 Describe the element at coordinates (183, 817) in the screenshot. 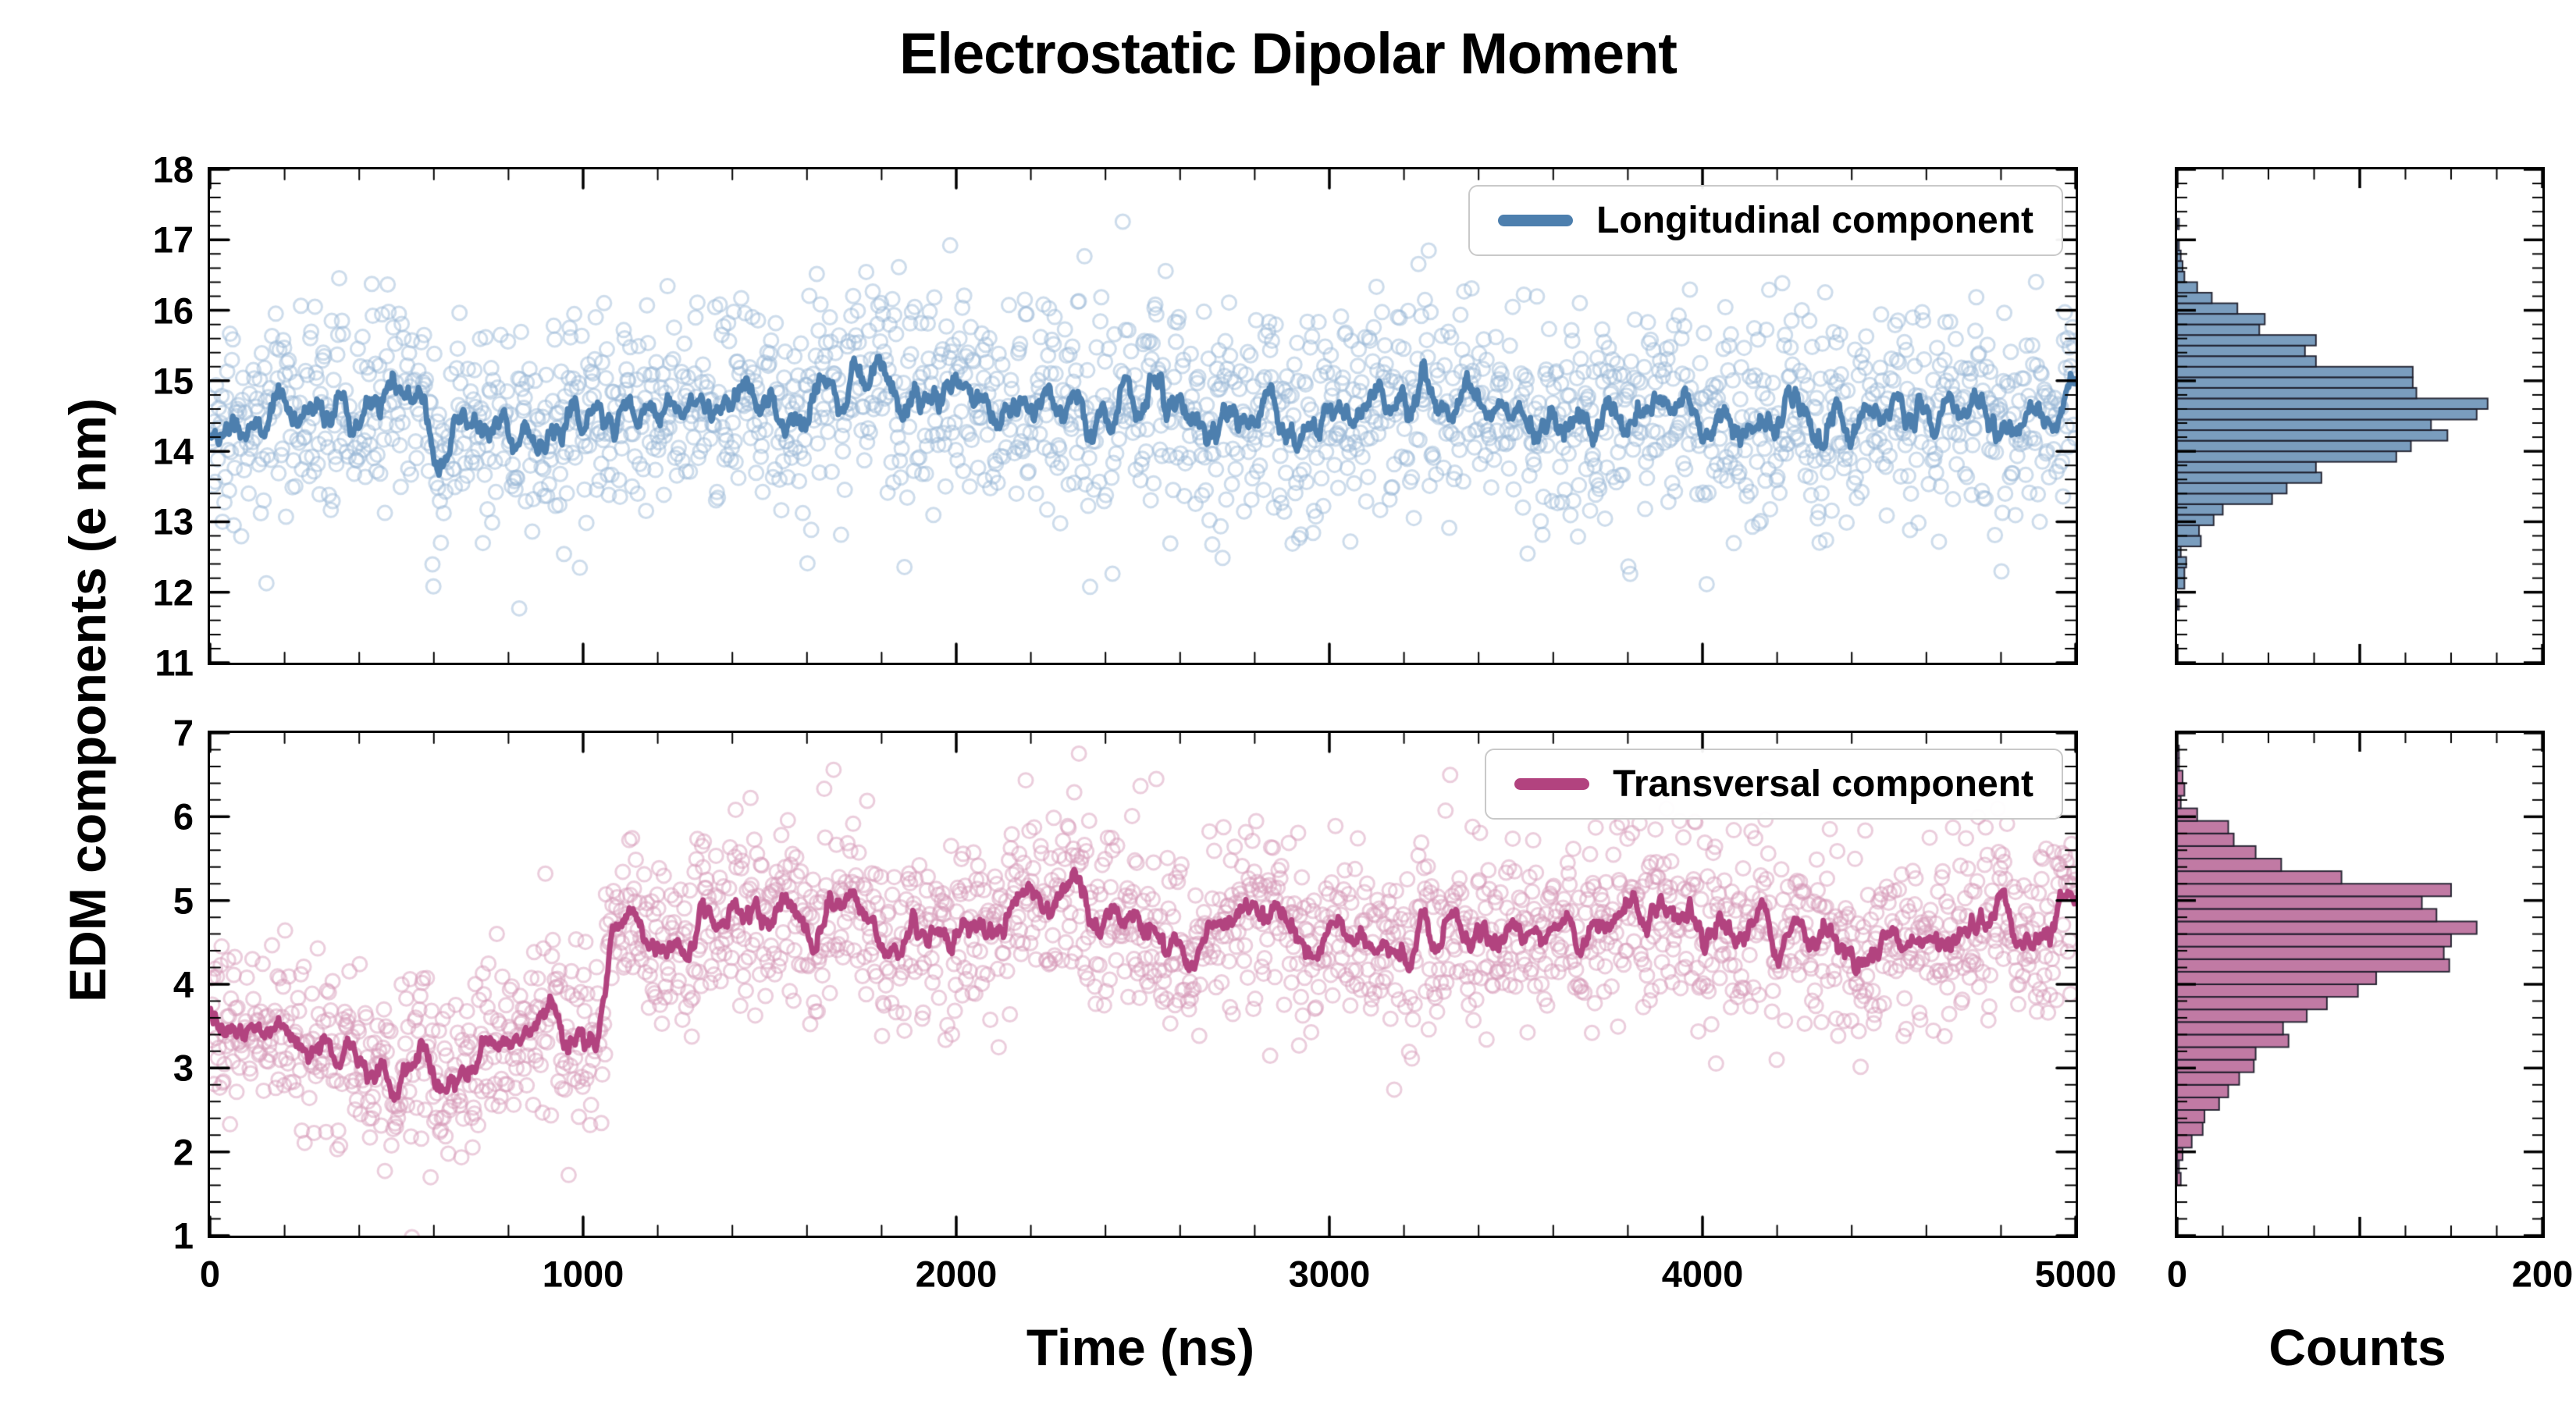

I see `tick-label: 6` at that location.